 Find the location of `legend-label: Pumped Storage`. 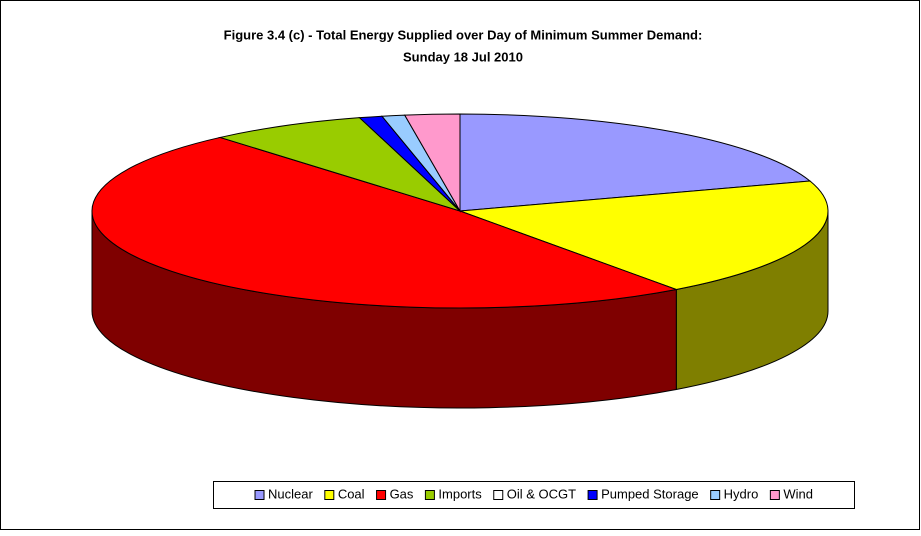

legend-label: Pumped Storage is located at coordinates (650, 493).